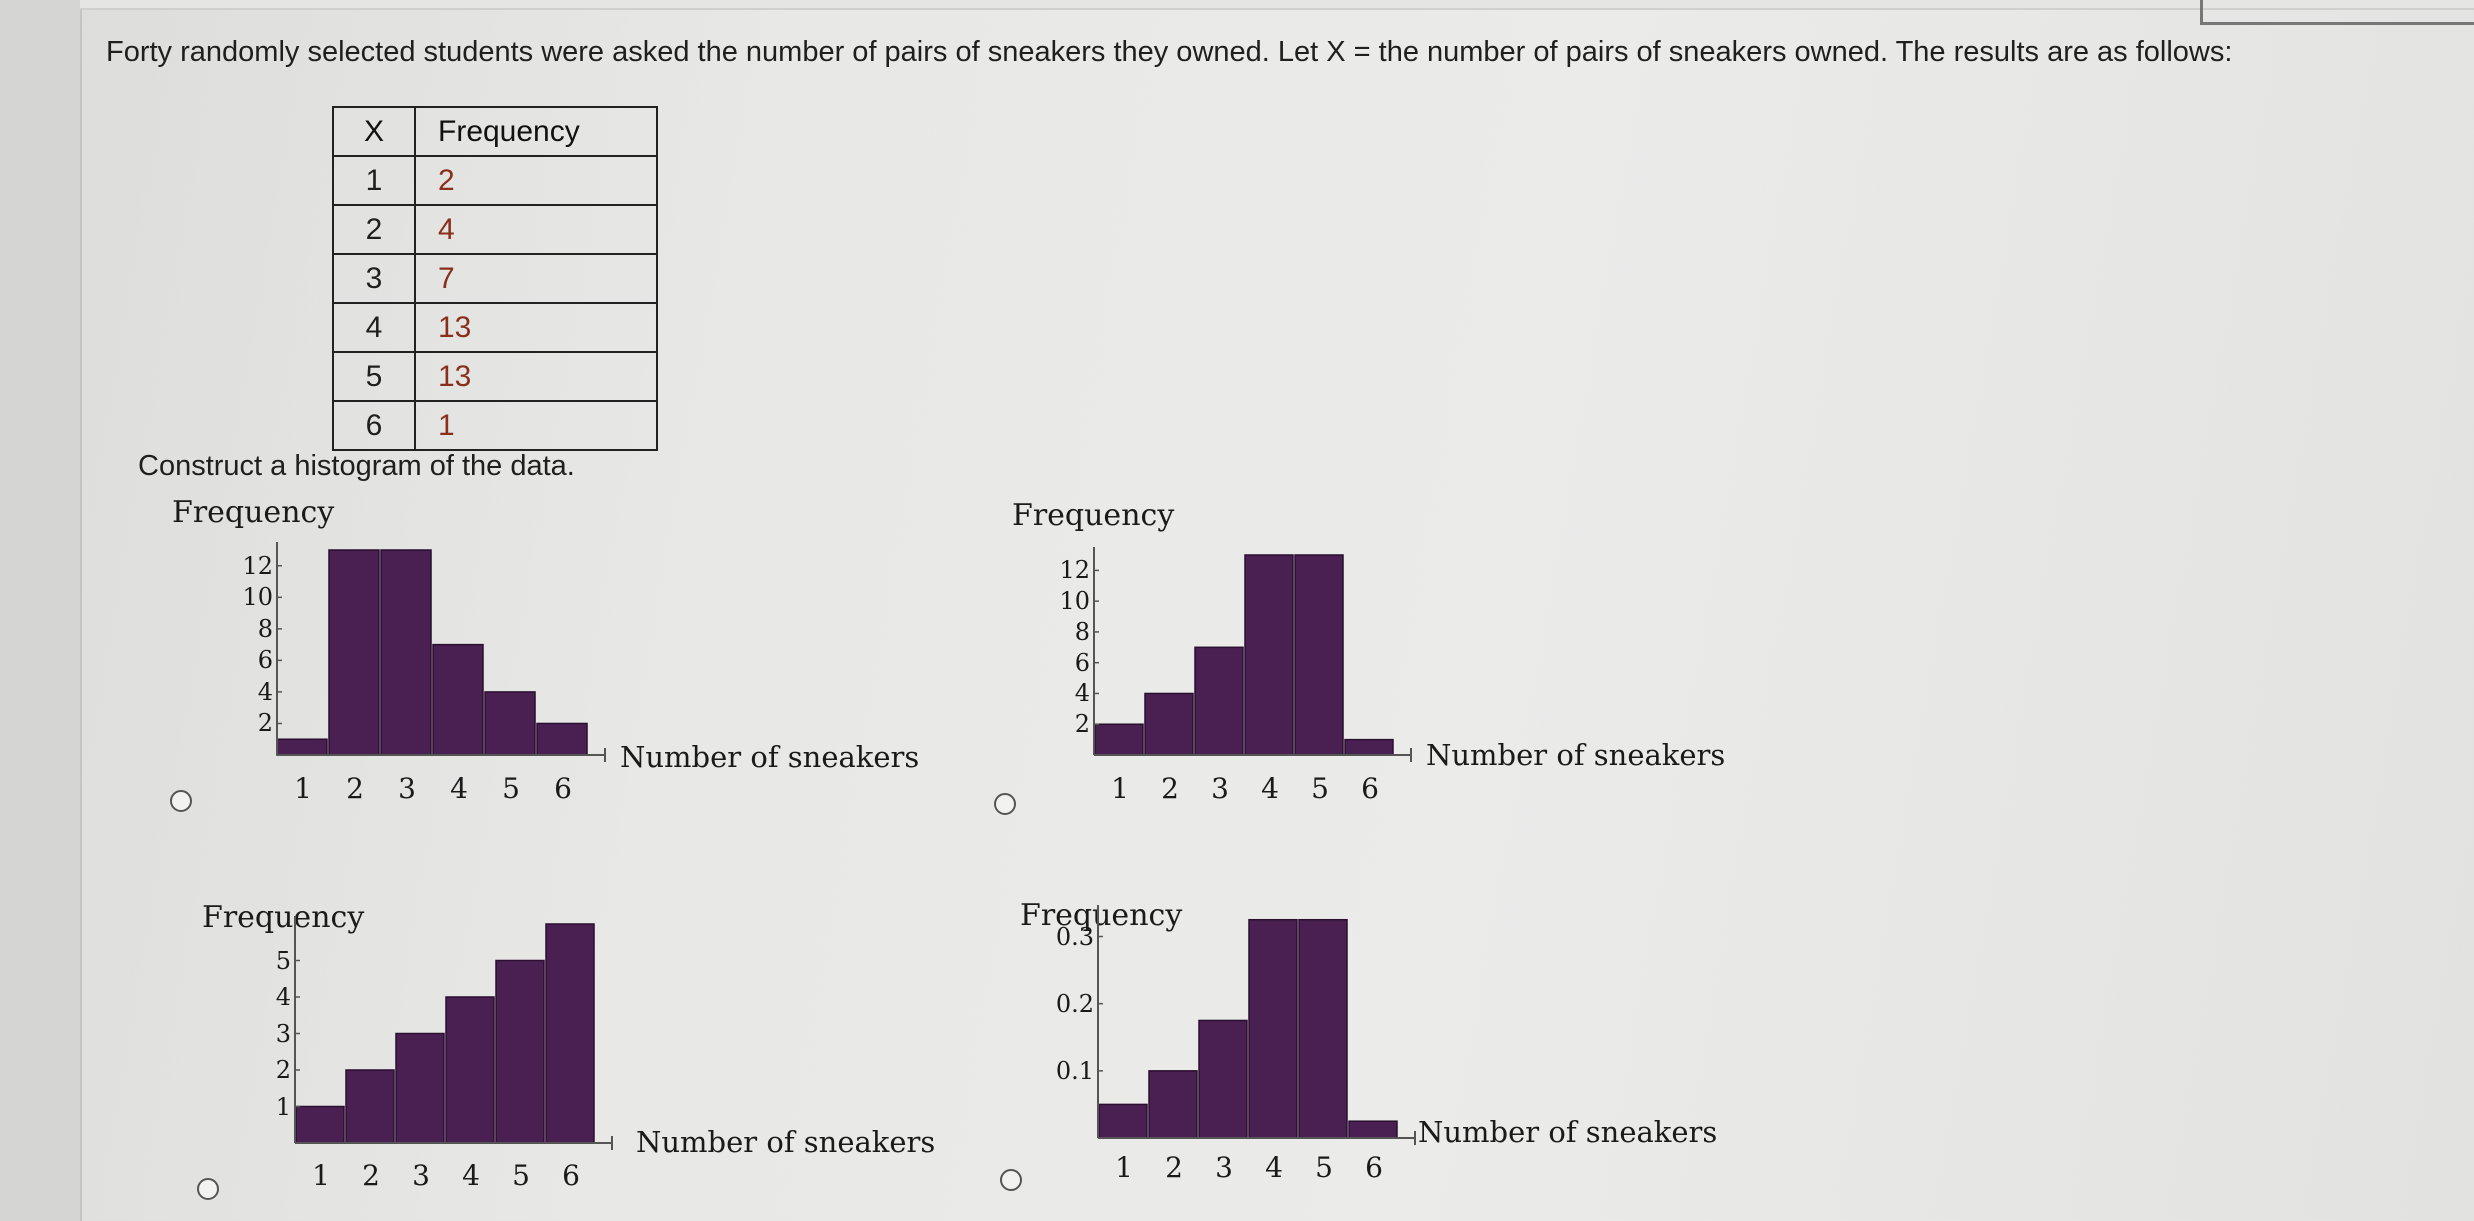 The height and width of the screenshot is (1221, 2474). What do you see at coordinates (181, 801) in the screenshot?
I see `option-a-radio` at bounding box center [181, 801].